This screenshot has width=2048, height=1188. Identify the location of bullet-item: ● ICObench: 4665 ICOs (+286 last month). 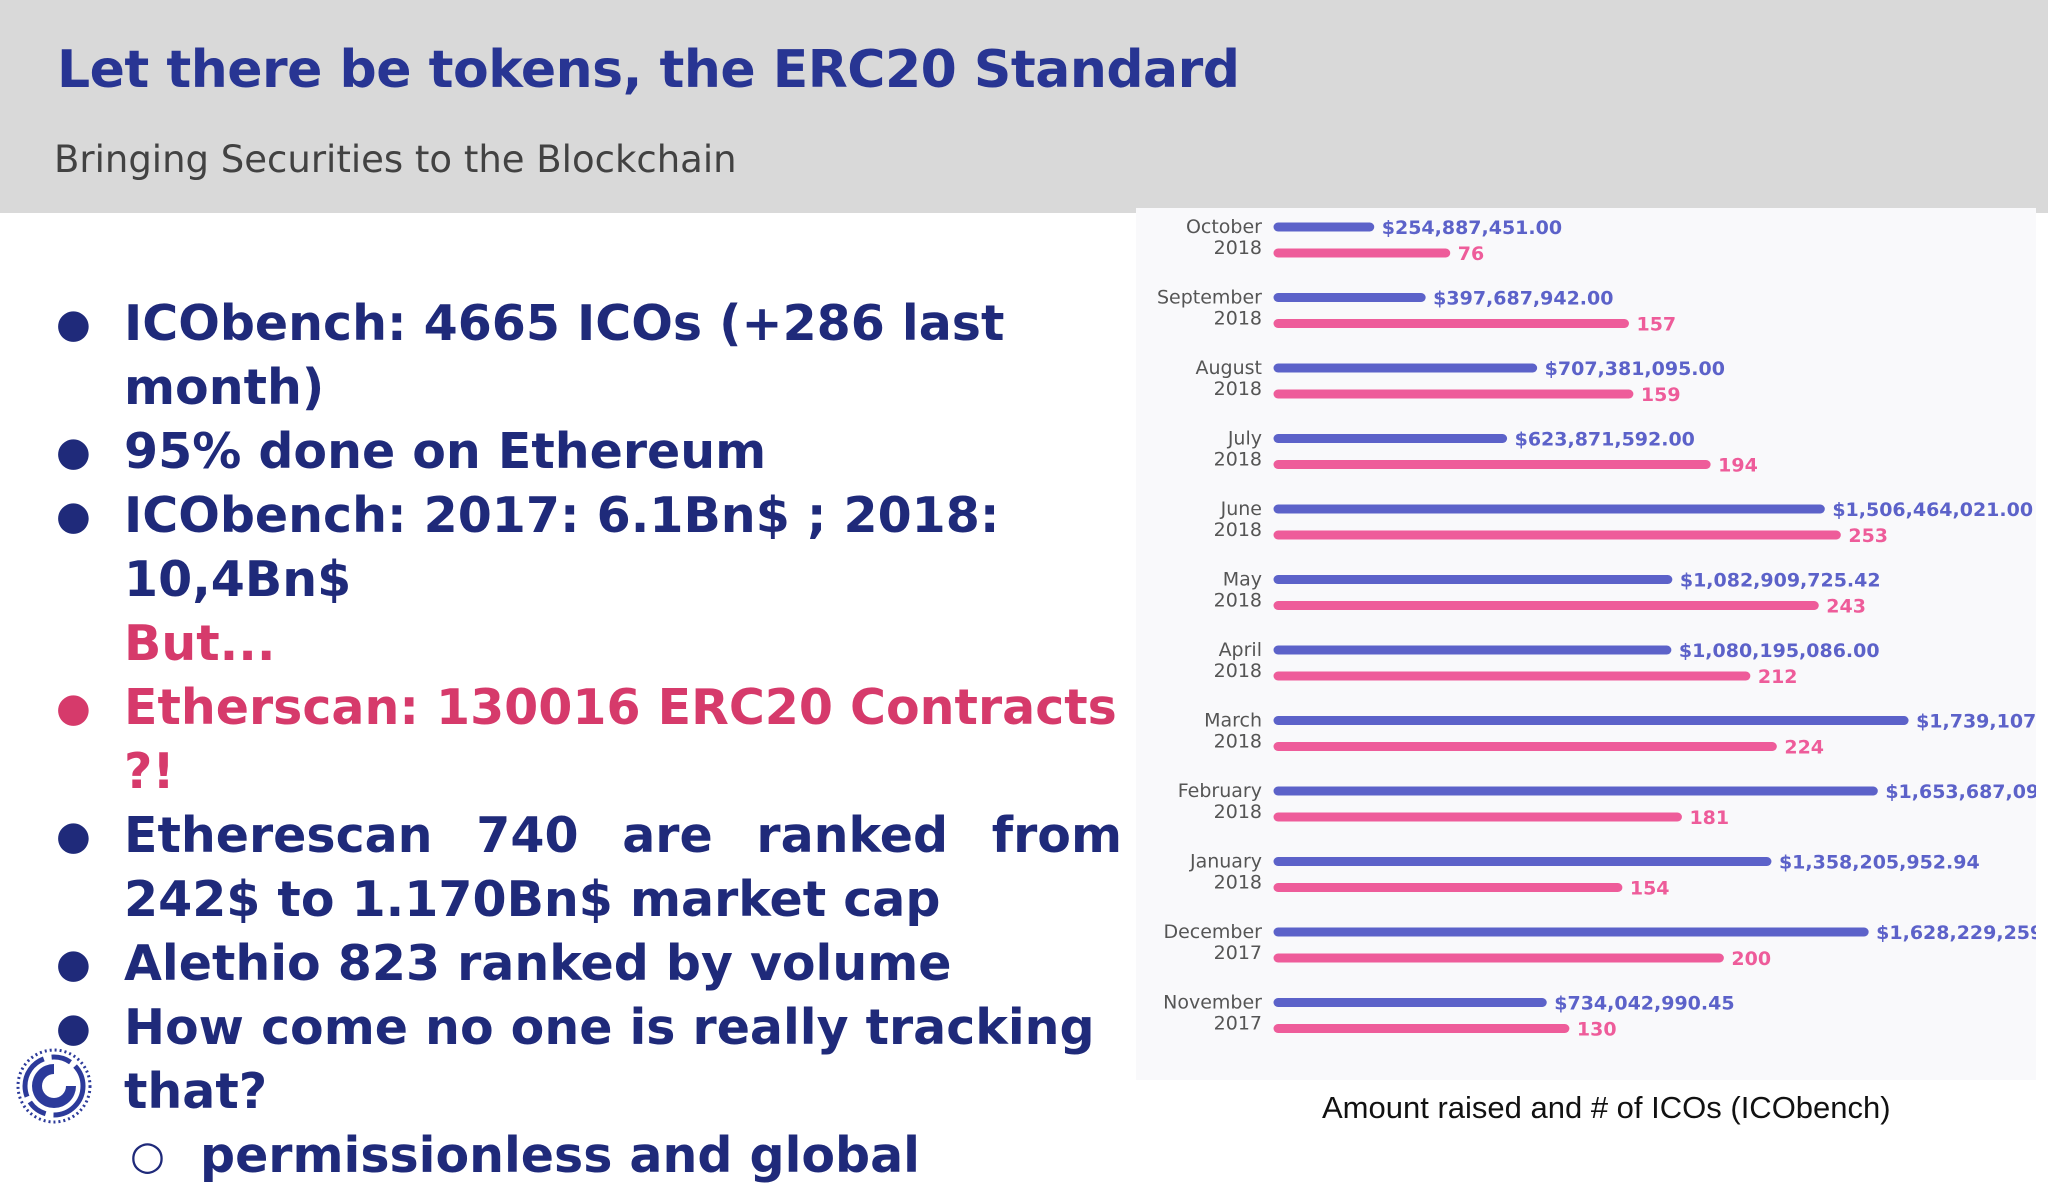
(587, 356).